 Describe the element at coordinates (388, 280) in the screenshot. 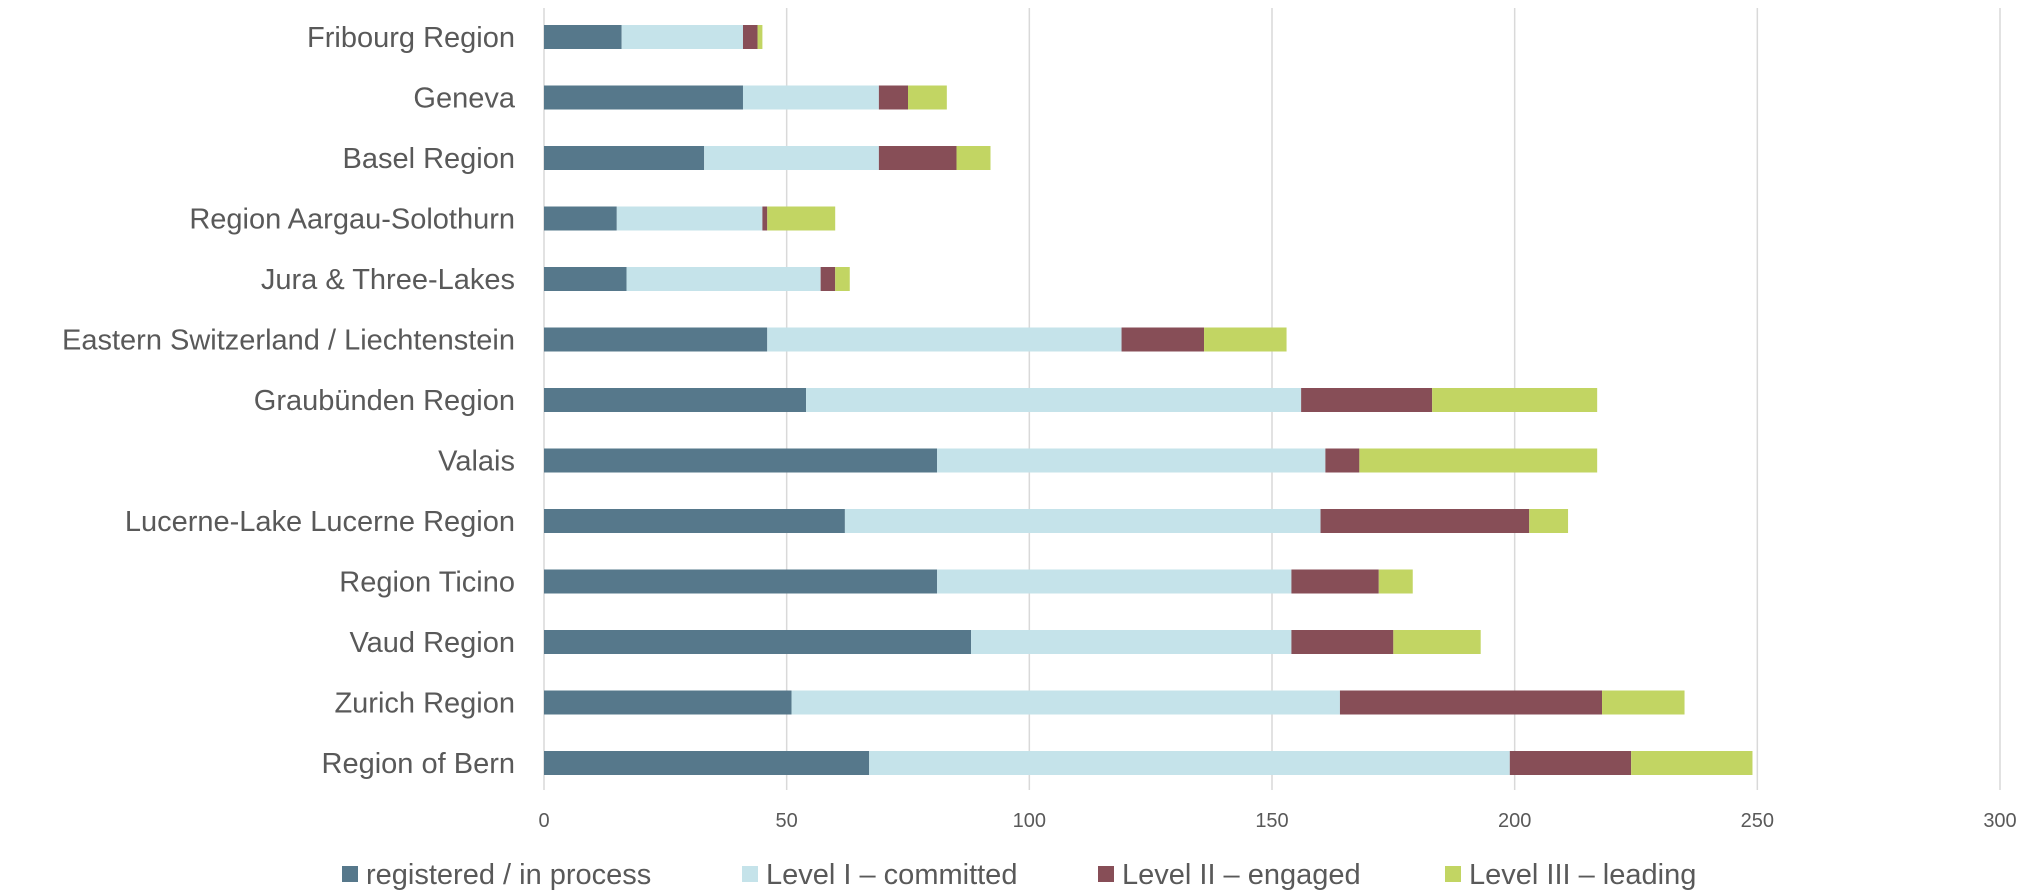

I see `category-label: Jura & Three-Lakes` at that location.